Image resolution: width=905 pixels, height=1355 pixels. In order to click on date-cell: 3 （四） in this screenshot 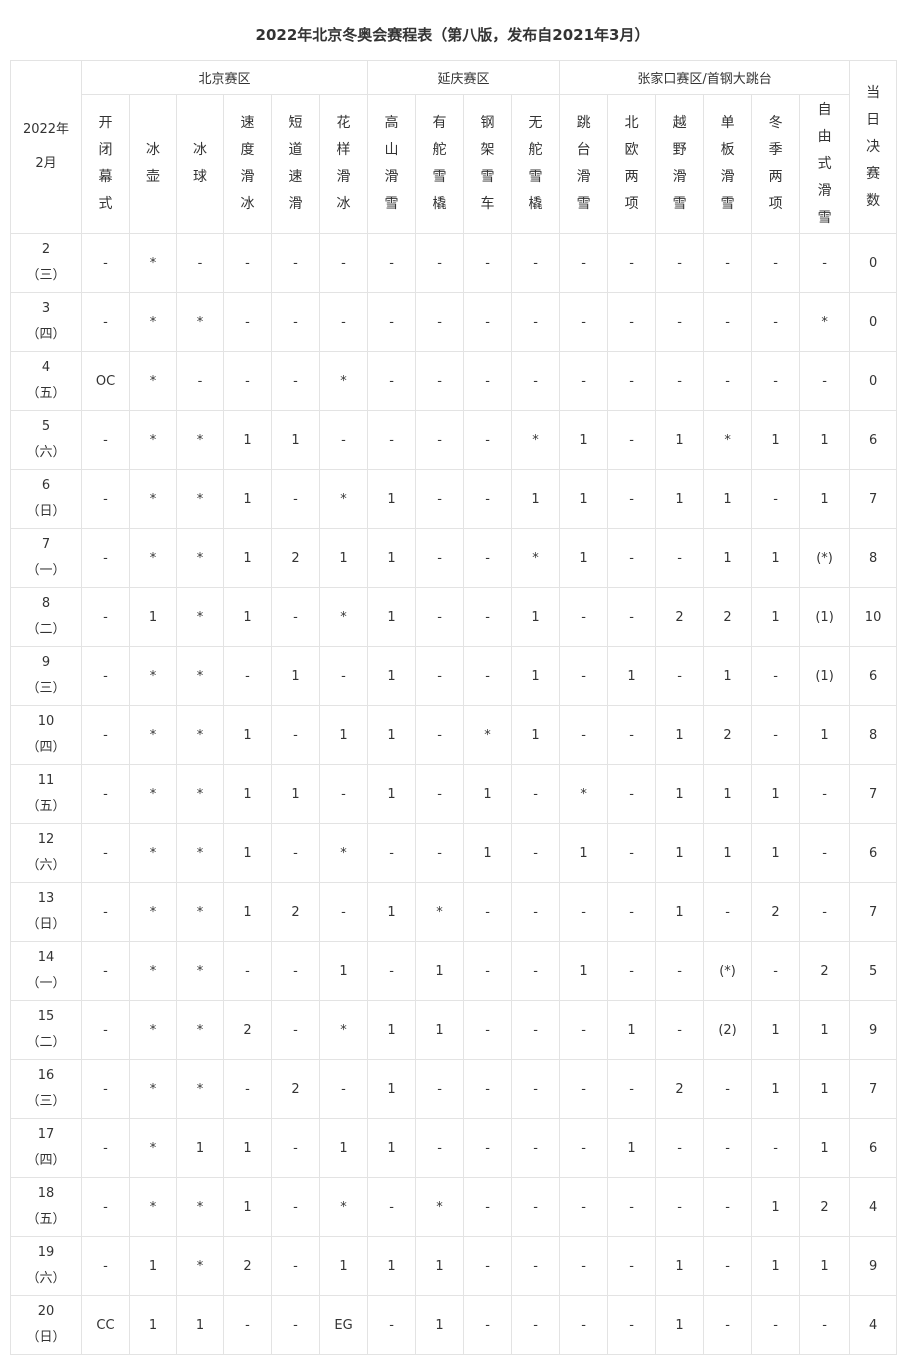, I will do `click(46, 322)`.